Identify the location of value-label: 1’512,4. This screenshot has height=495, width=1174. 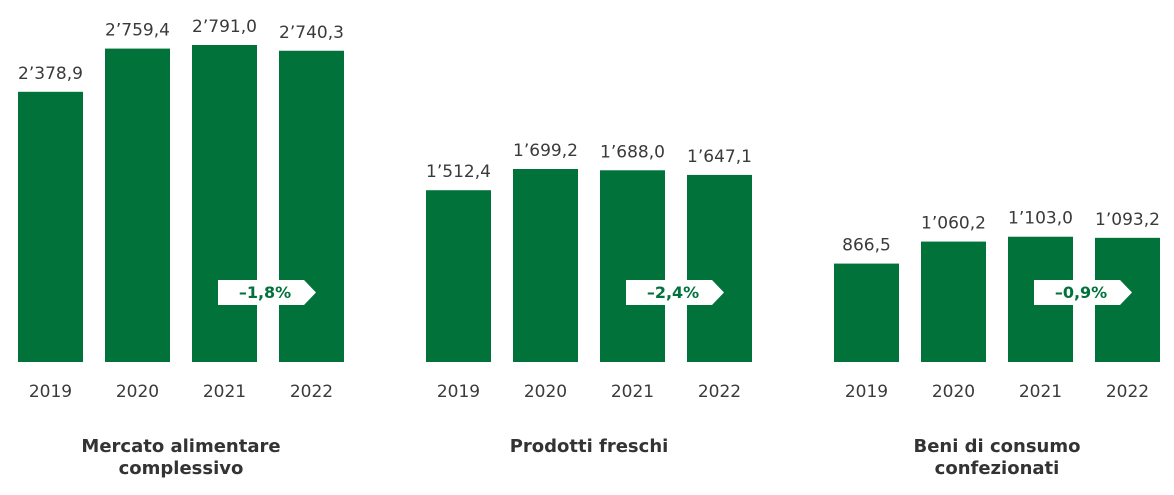
(458, 172).